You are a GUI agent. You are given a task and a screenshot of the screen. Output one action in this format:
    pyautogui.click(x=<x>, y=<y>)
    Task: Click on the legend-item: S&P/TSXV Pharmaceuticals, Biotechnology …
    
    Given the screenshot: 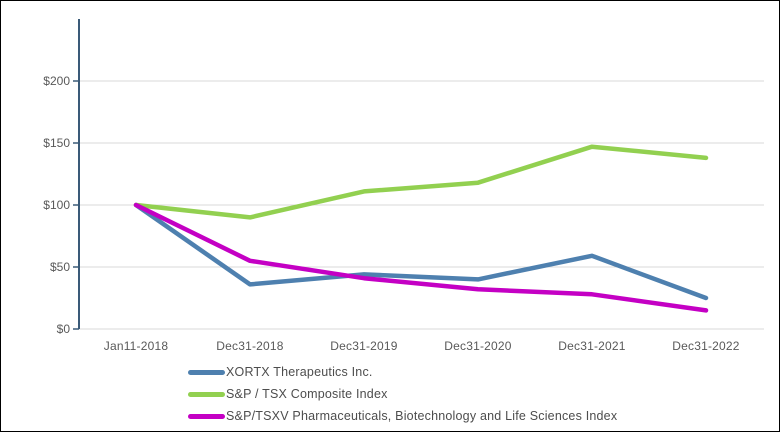 What is the action you would take?
    pyautogui.click(x=402, y=416)
    